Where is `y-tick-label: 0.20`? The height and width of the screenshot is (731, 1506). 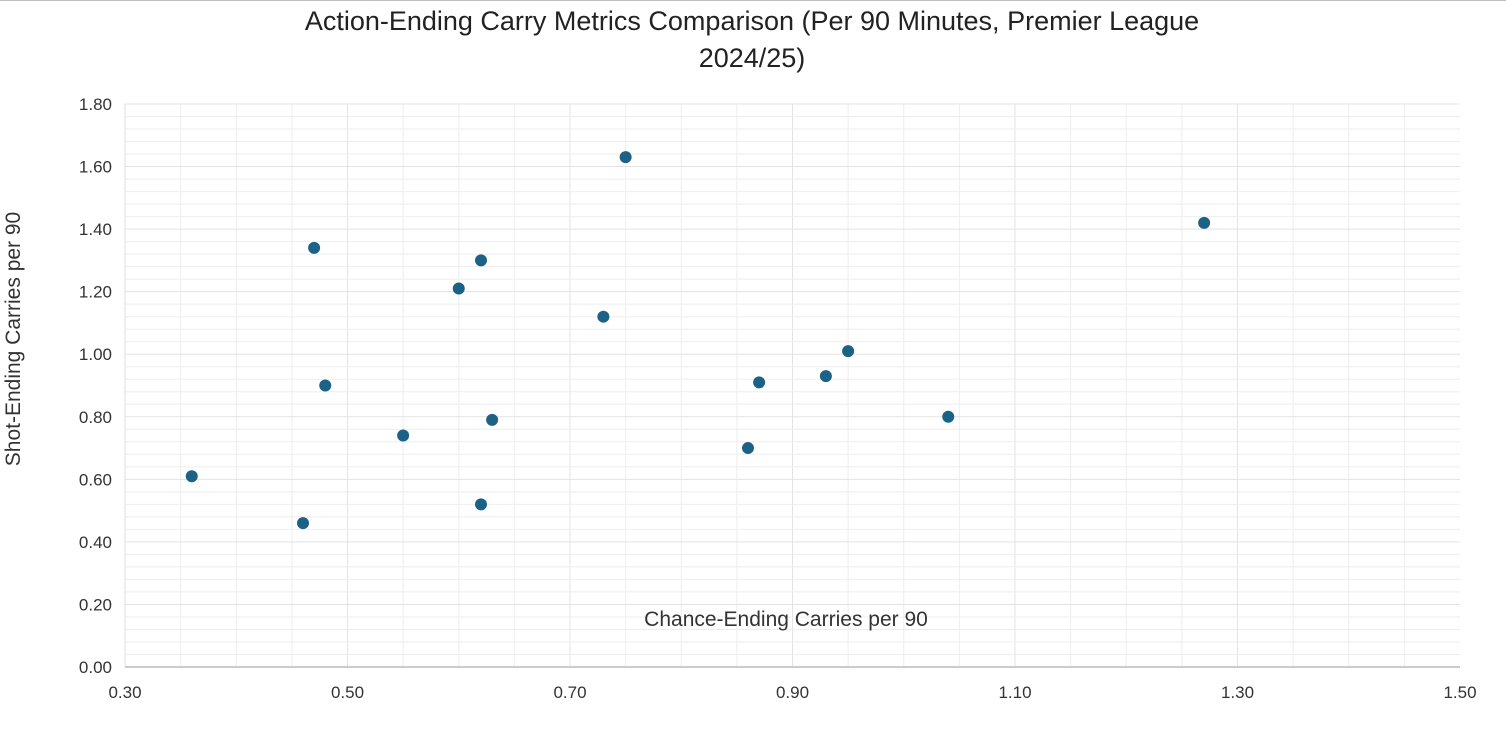 y-tick-label: 0.20 is located at coordinates (95, 604).